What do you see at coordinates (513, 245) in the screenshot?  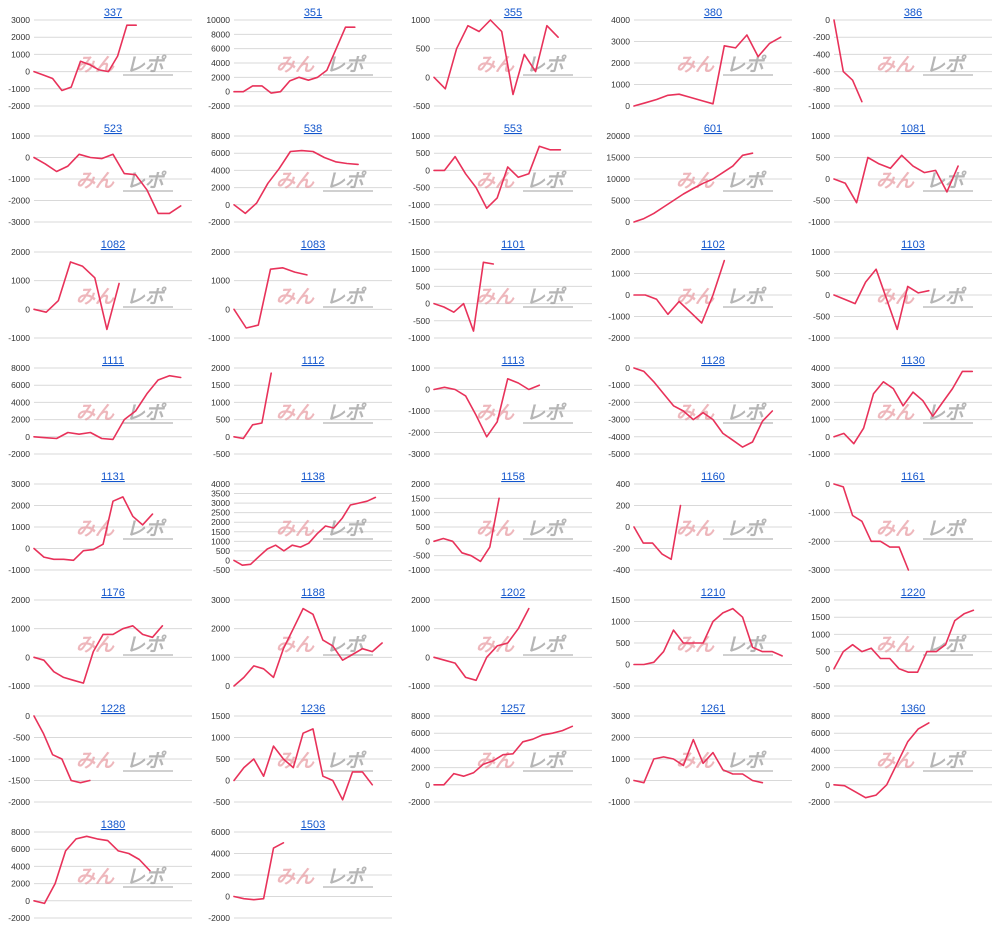 I see `chart-title-link: 1101` at bounding box center [513, 245].